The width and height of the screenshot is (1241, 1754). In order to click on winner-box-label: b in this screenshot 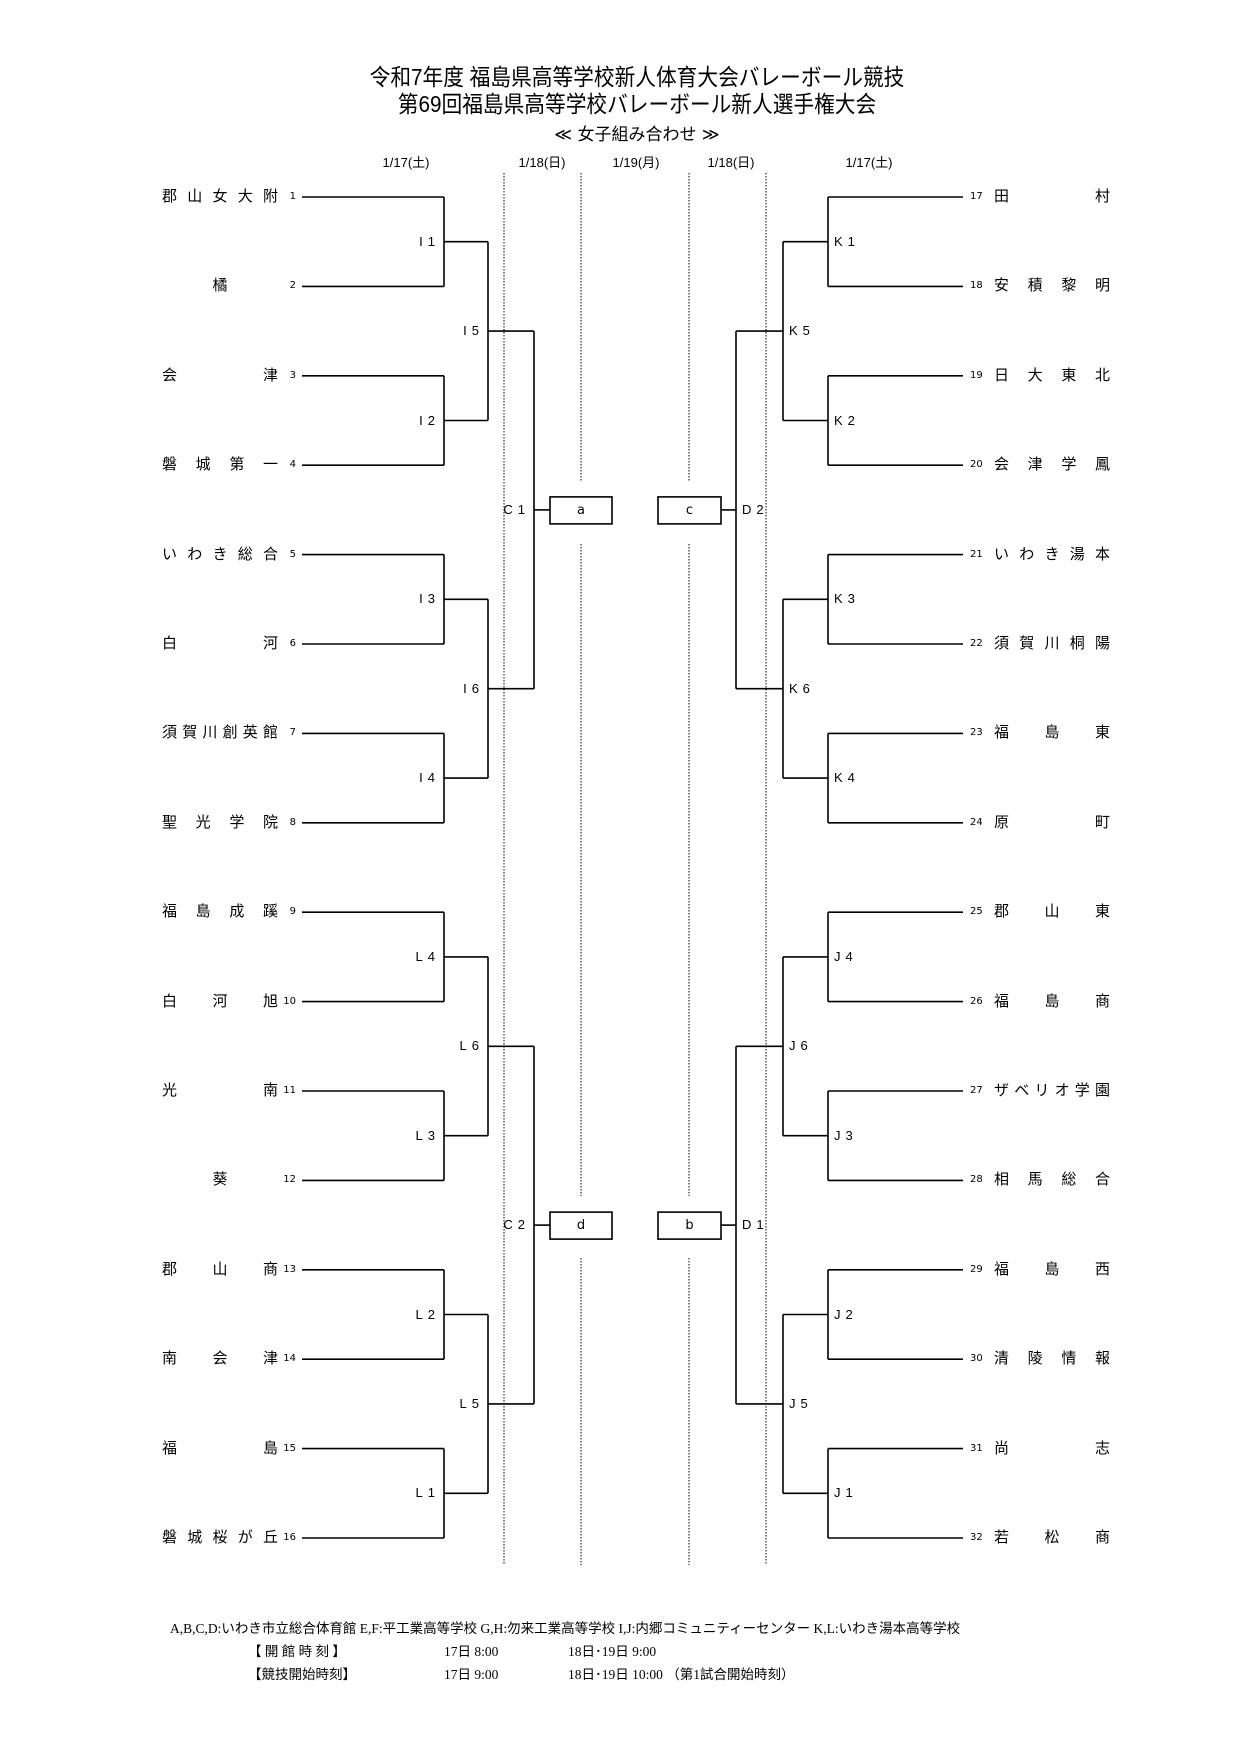, I will do `click(689, 1226)`.